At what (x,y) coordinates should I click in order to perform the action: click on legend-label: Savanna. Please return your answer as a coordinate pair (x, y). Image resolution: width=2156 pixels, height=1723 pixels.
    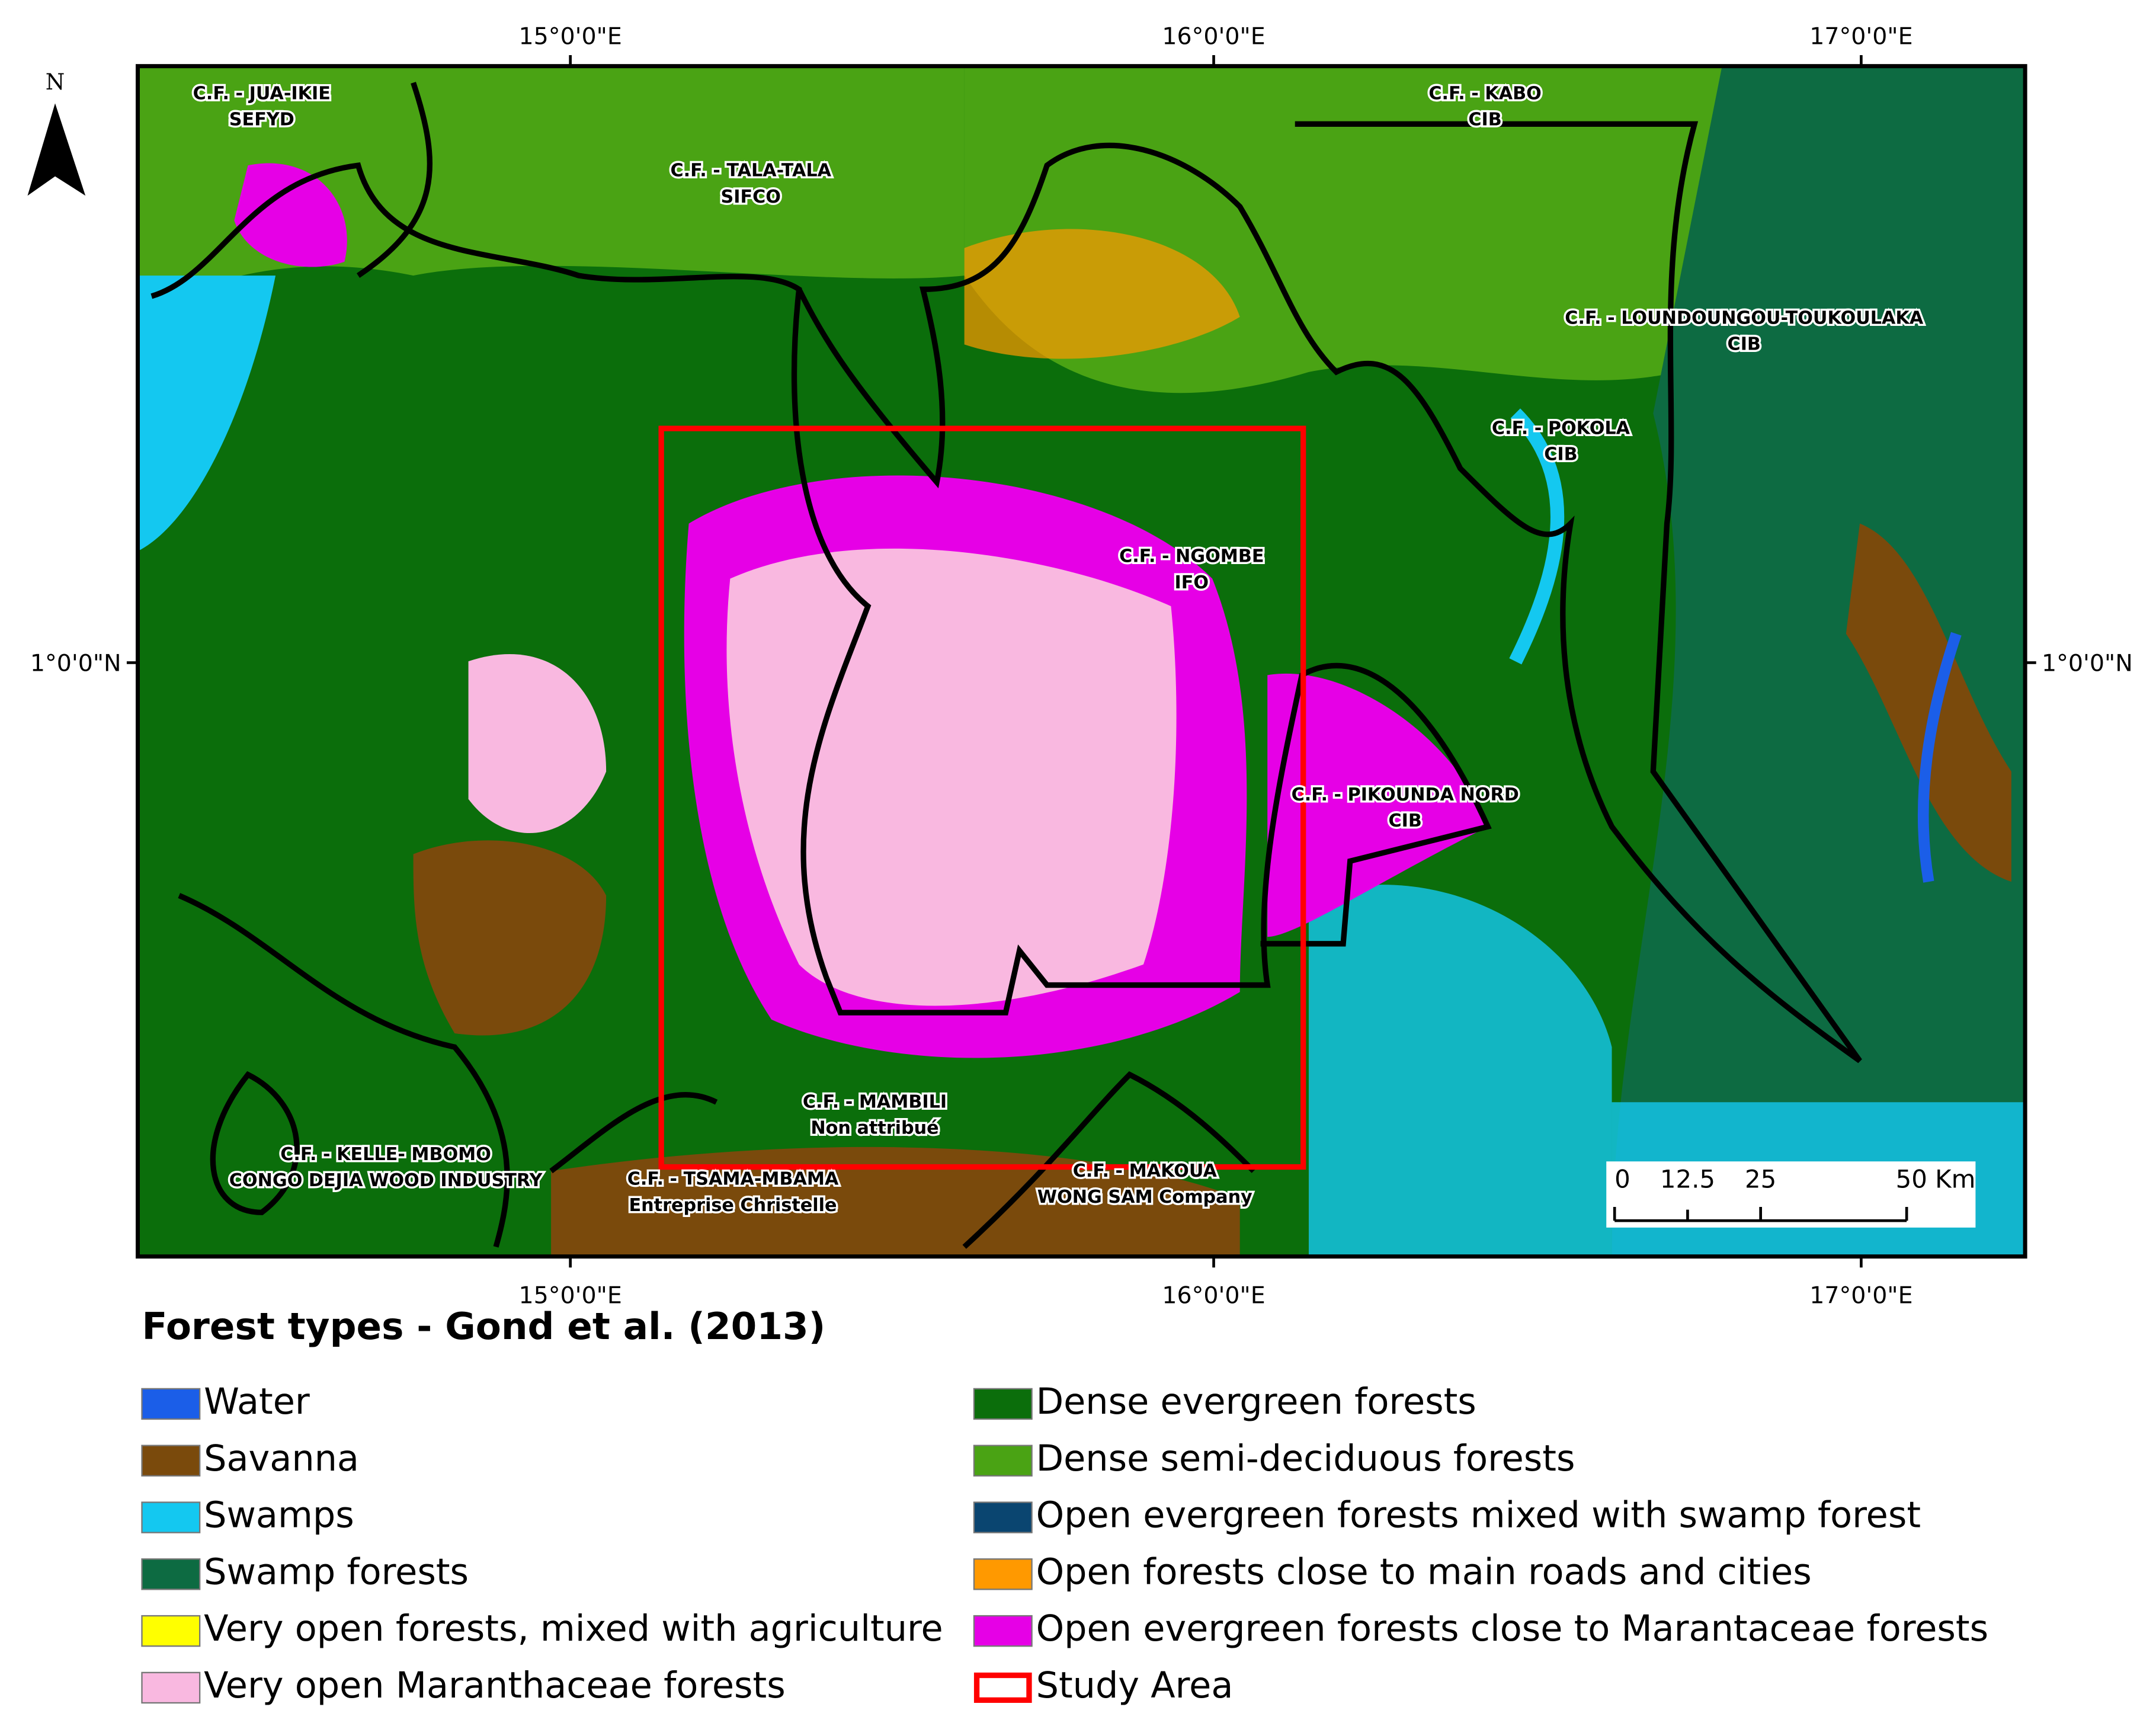
    Looking at the image, I should click on (282, 1458).